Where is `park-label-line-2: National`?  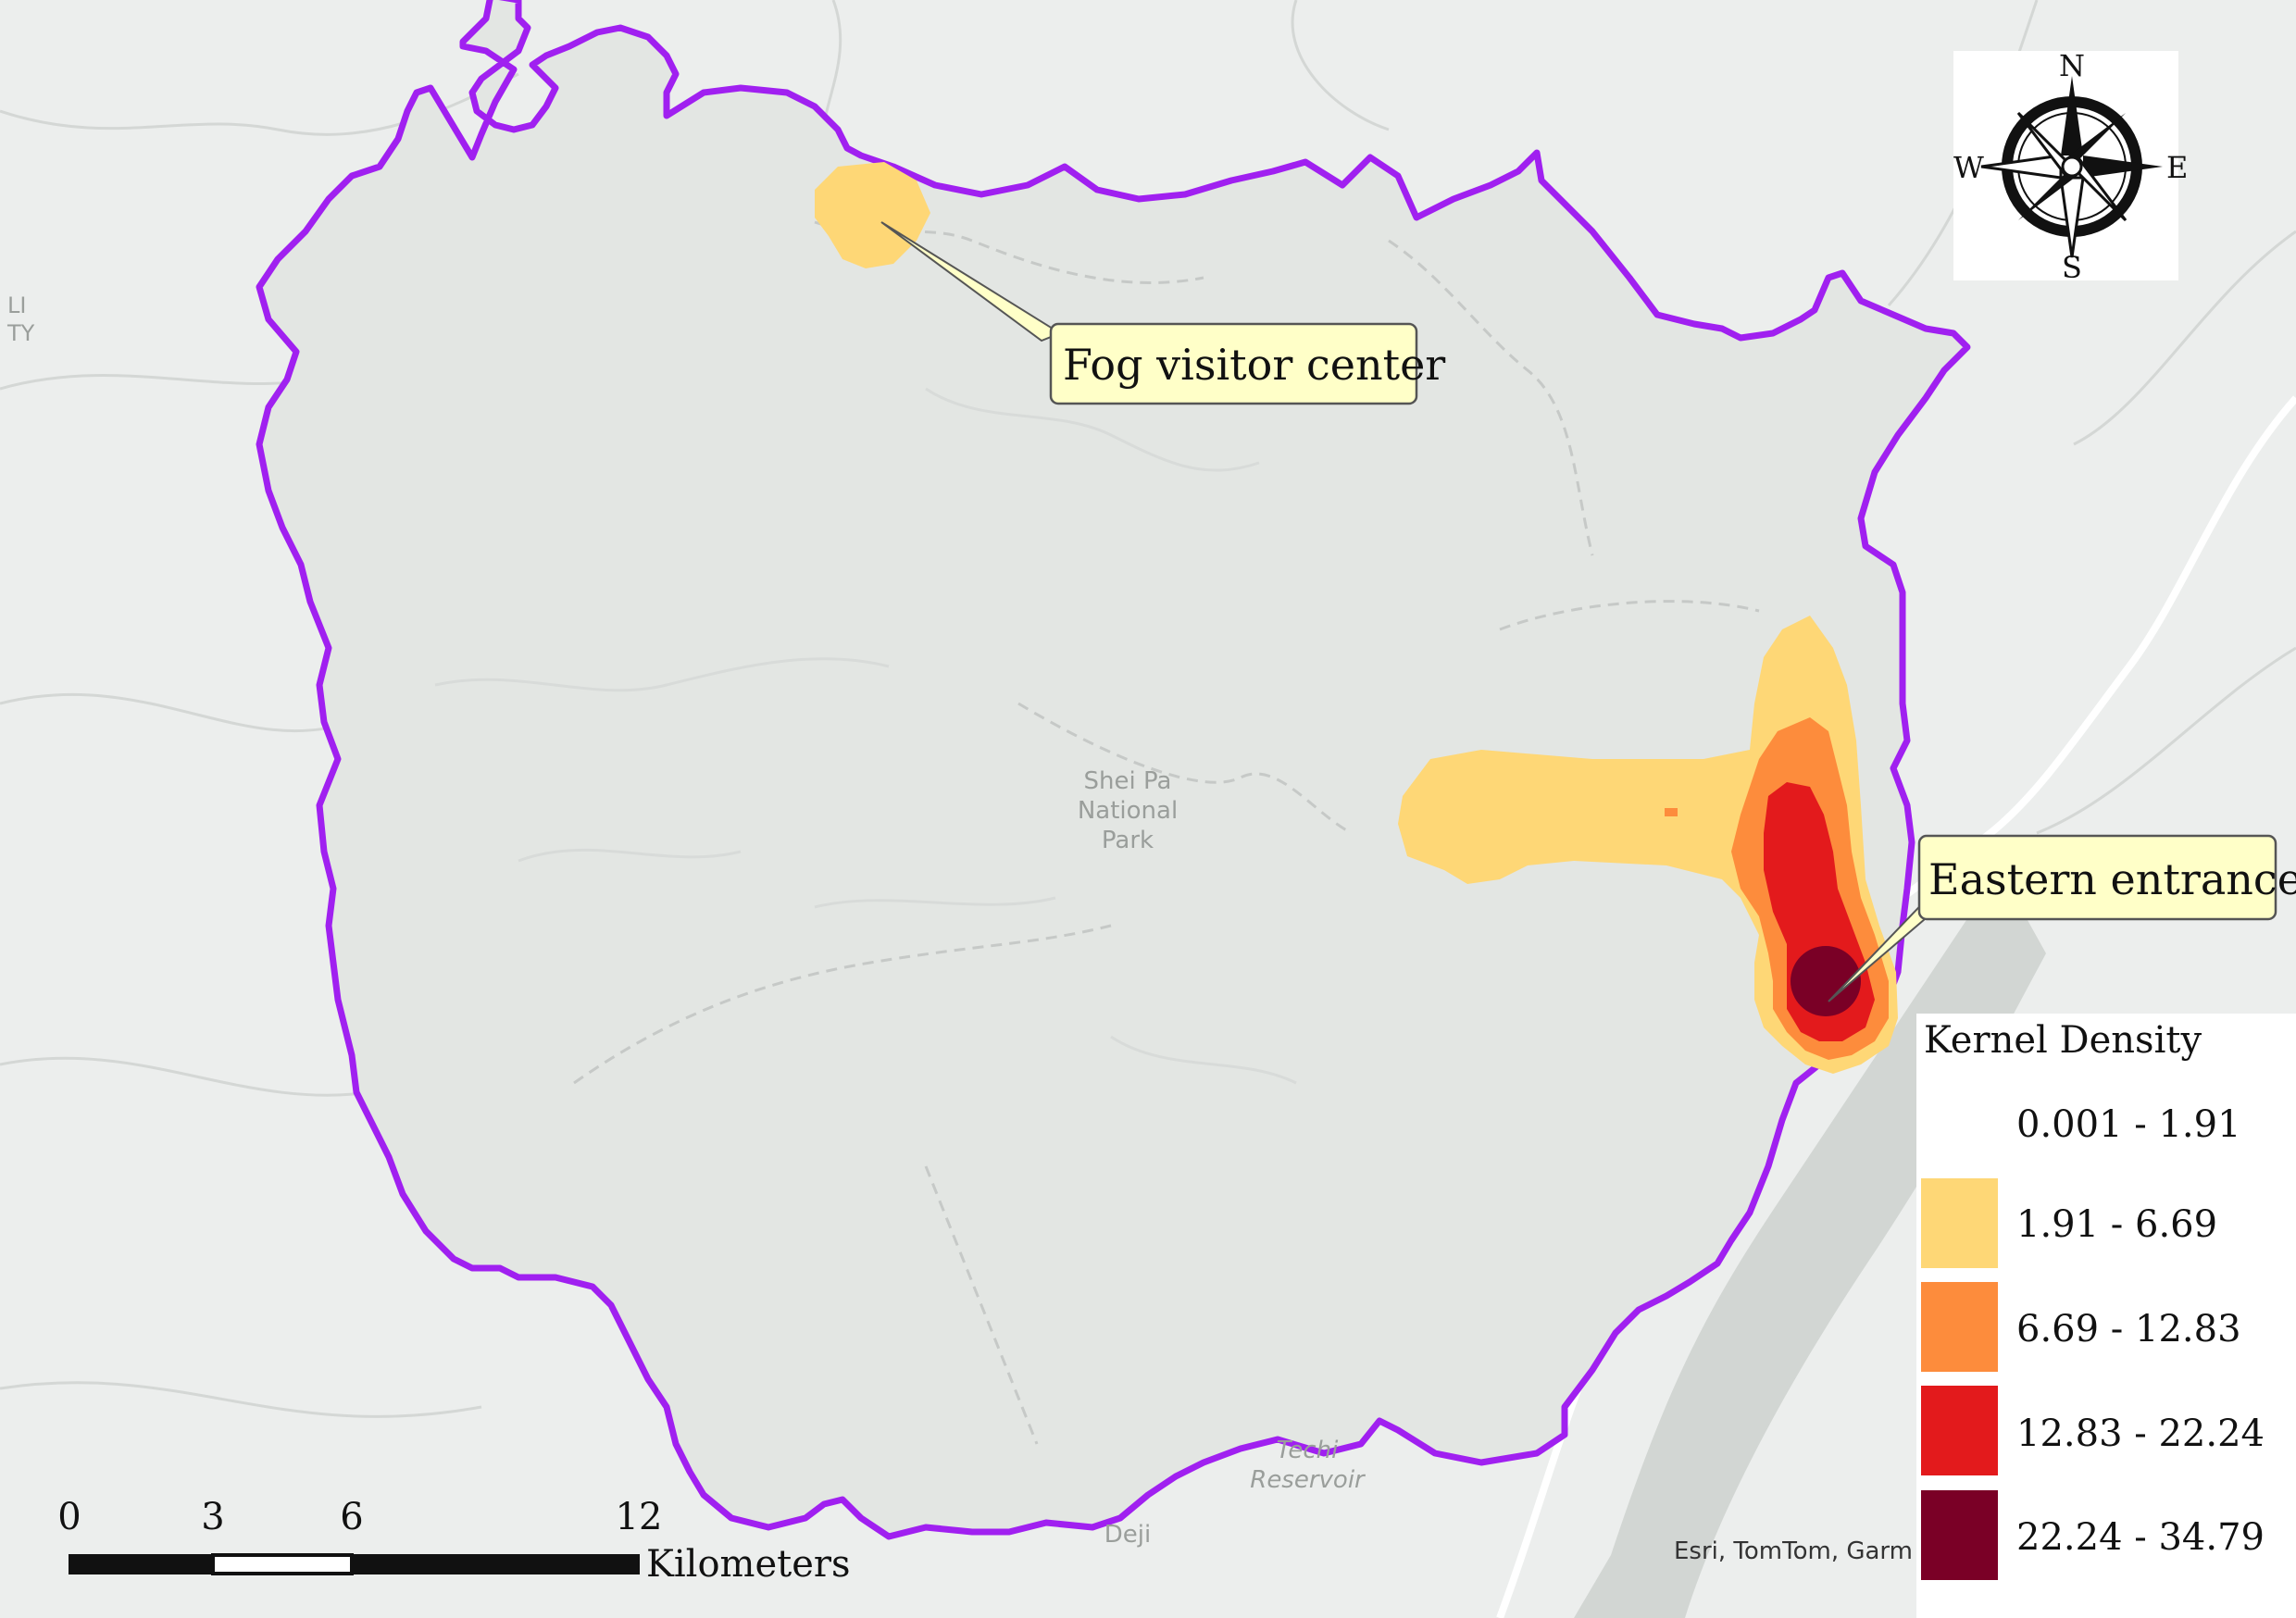
park-label-line-2: National is located at coordinates (1128, 811).